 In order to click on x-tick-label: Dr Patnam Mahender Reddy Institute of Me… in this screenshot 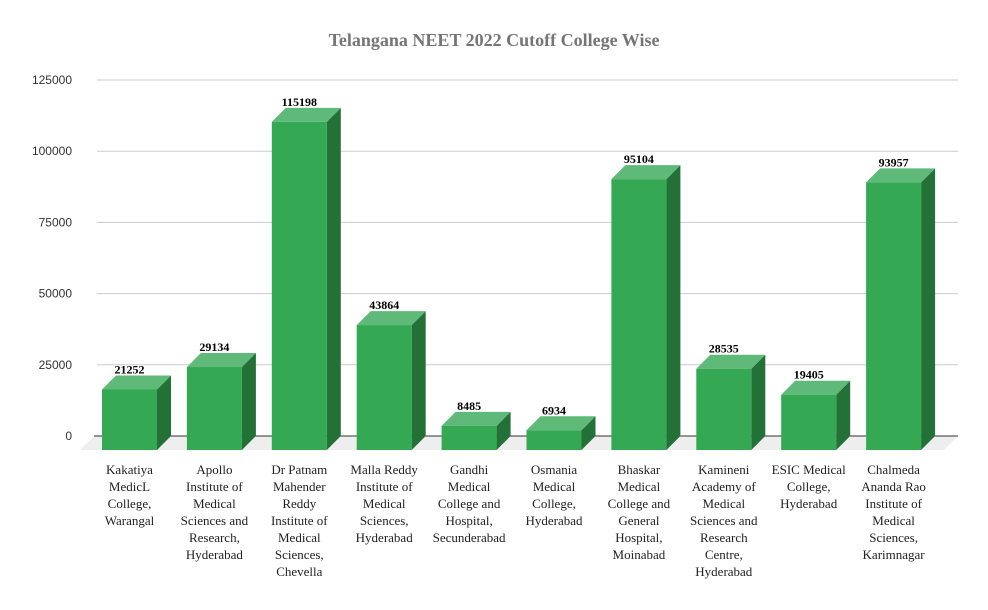, I will do `click(299, 520)`.